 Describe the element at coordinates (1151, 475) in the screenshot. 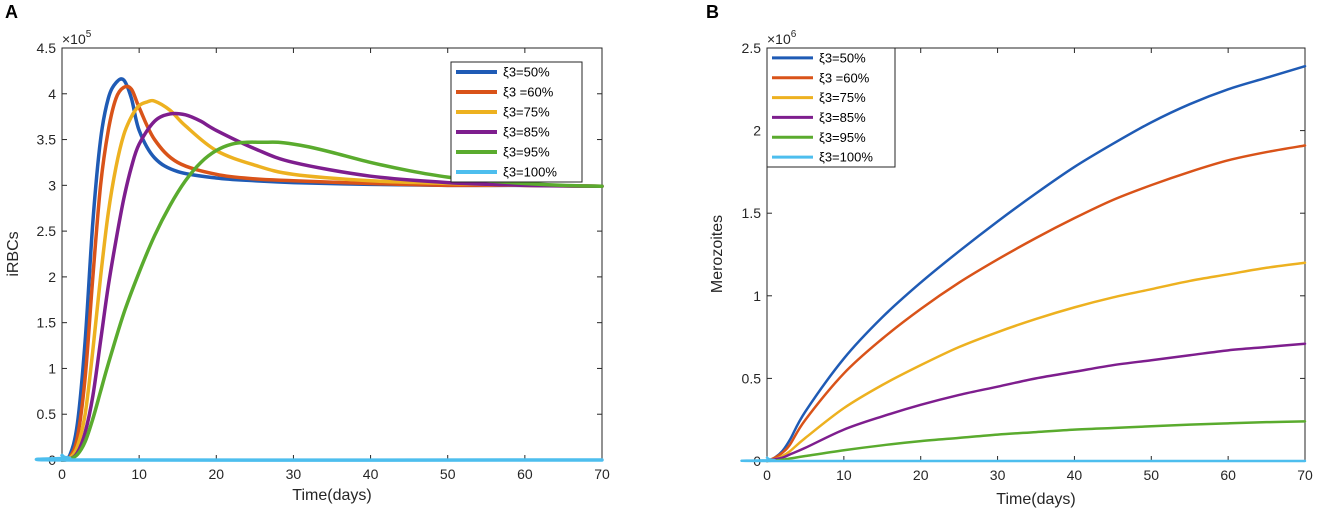

I see `panel-b-xtick-label: 50` at that location.